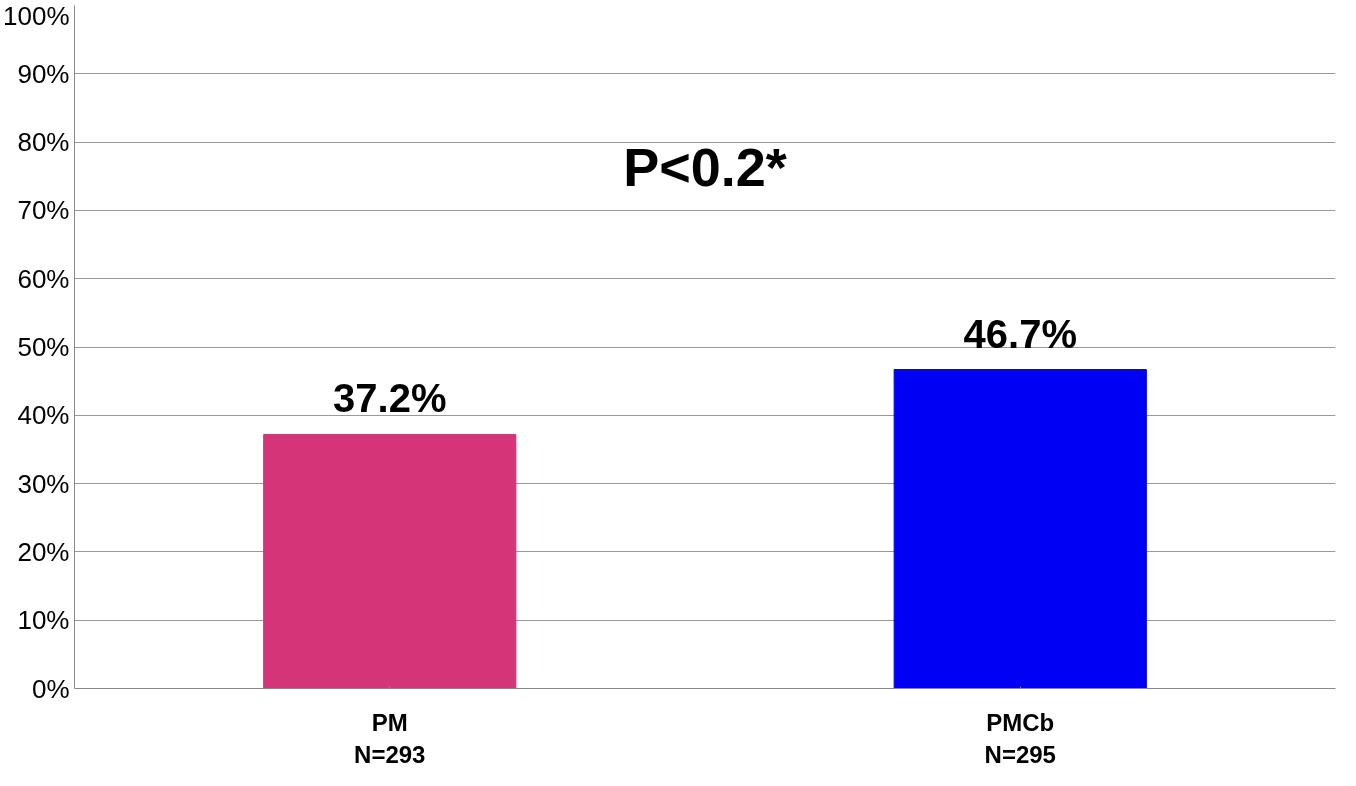 The height and width of the screenshot is (786, 1356). I want to click on data-label: 46.7%, so click(1020, 333).